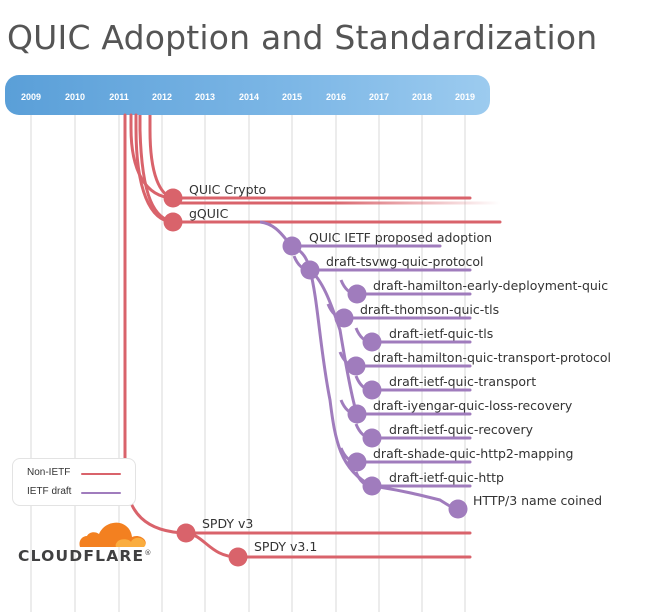 Image resolution: width=668 pixels, height=614 pixels. What do you see at coordinates (356, 366) in the screenshot?
I see `dot-draft-hamilton-quic-transport-protocol` at bounding box center [356, 366].